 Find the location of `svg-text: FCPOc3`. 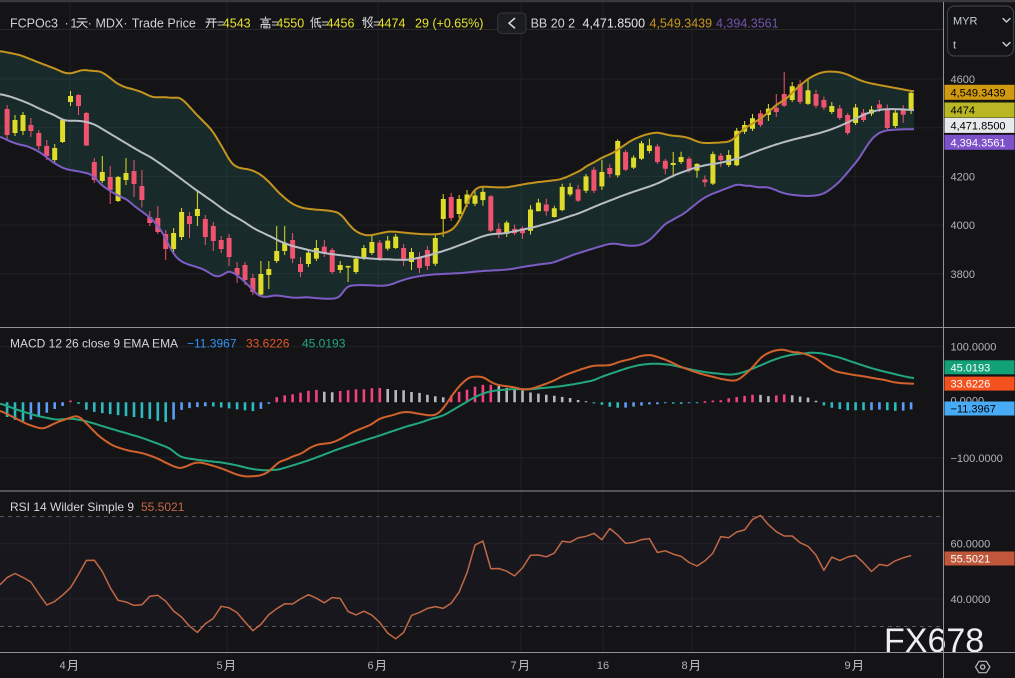

svg-text: FCPOc3 is located at coordinates (34, 24).